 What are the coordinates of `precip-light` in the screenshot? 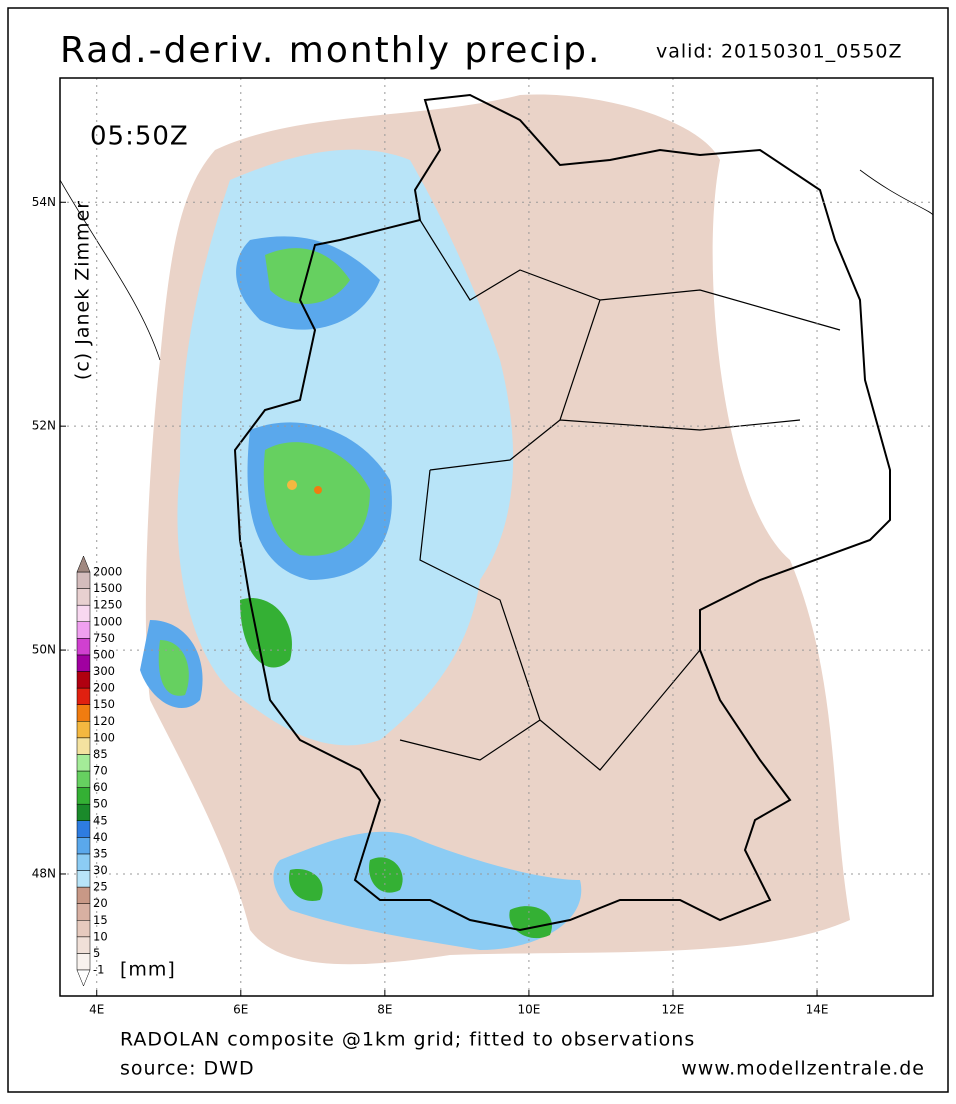 It's located at (427, 890).